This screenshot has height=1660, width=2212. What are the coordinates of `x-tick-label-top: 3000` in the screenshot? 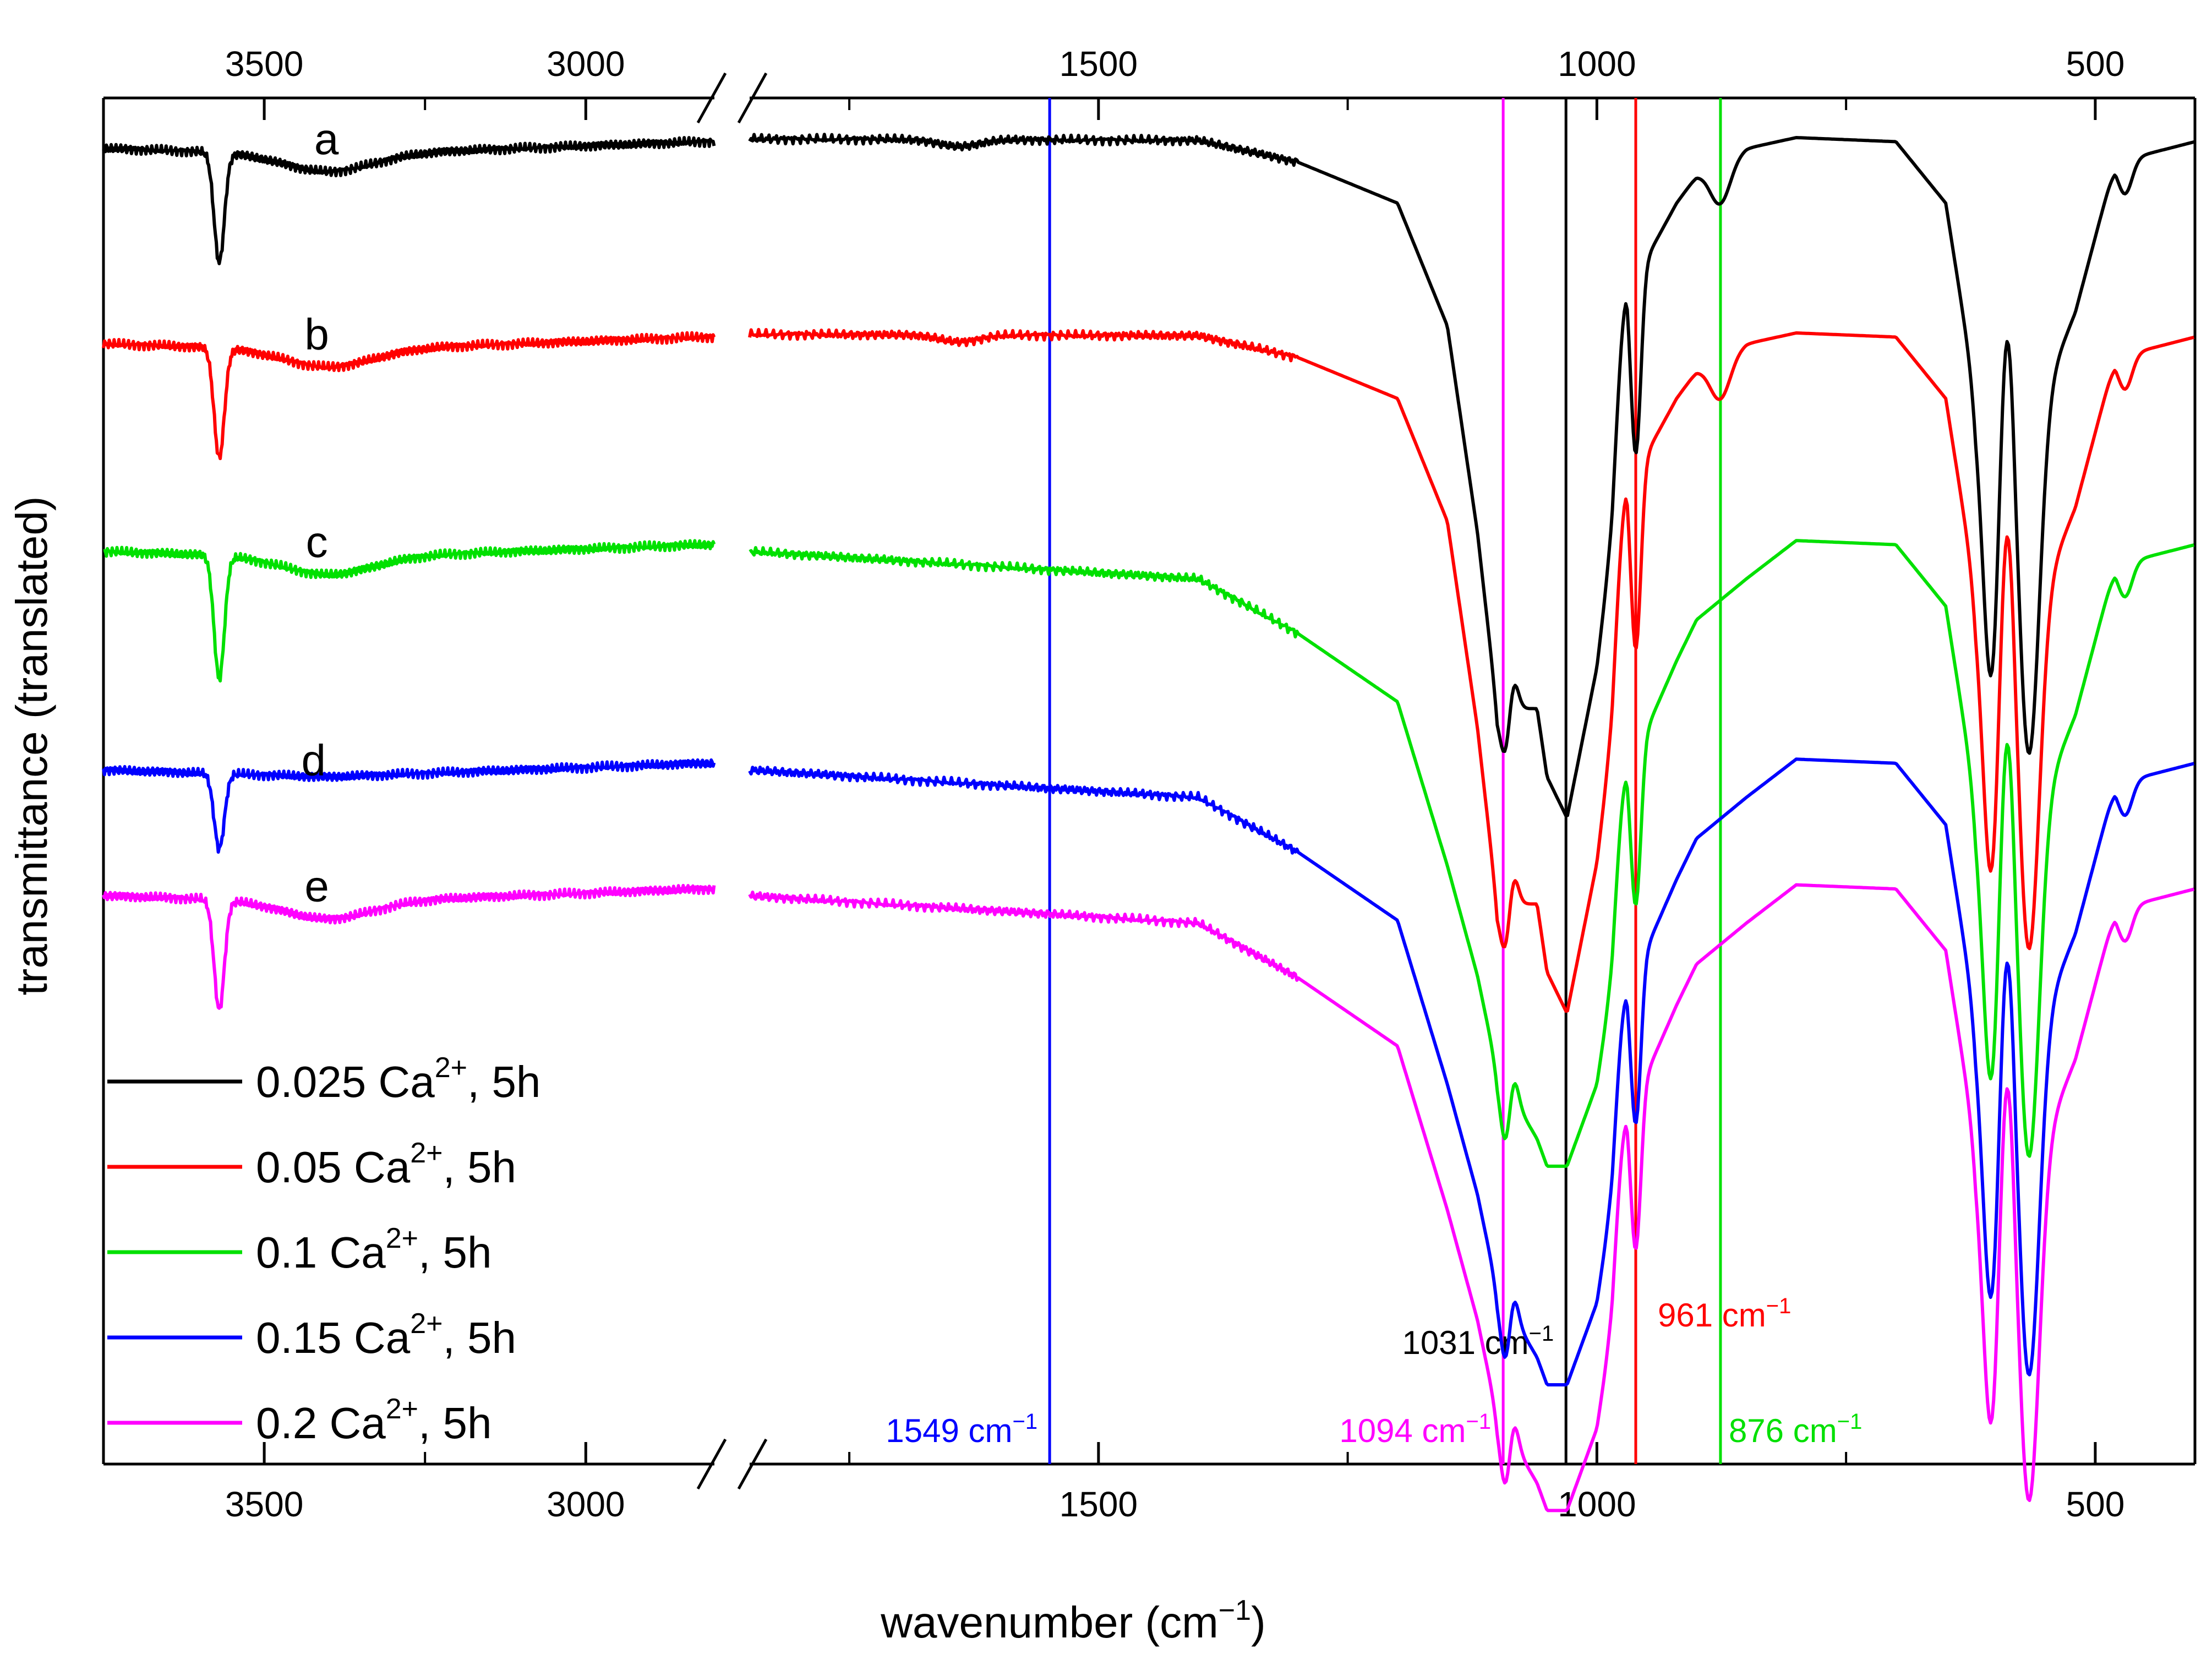 It's located at (586, 64).